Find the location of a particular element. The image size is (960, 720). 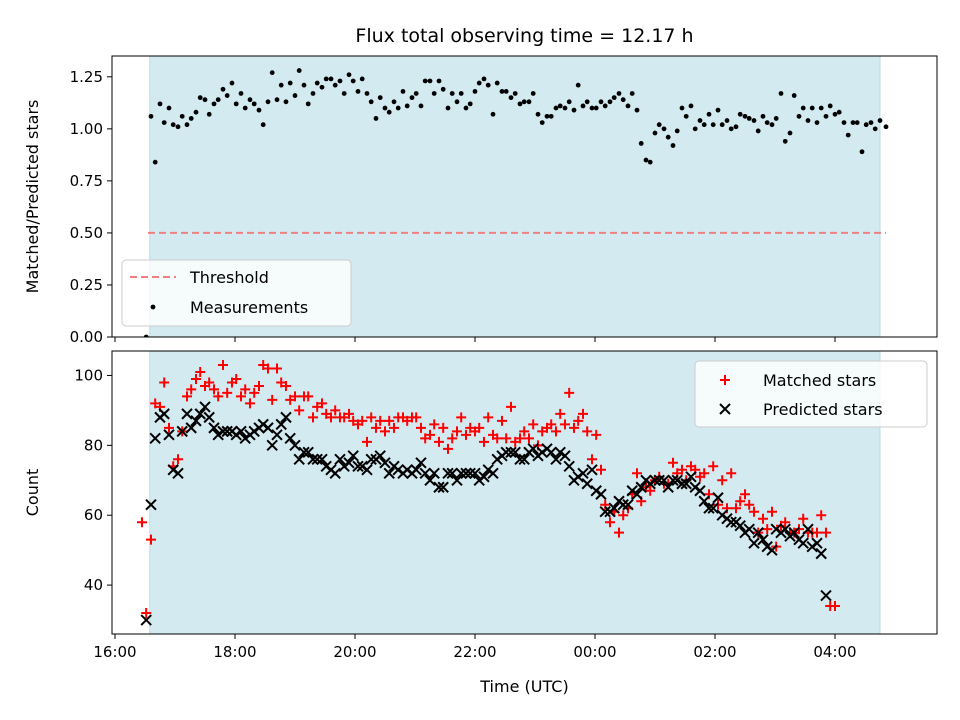

chart-title: Flux total observing time = 12.17 h is located at coordinates (524, 36).